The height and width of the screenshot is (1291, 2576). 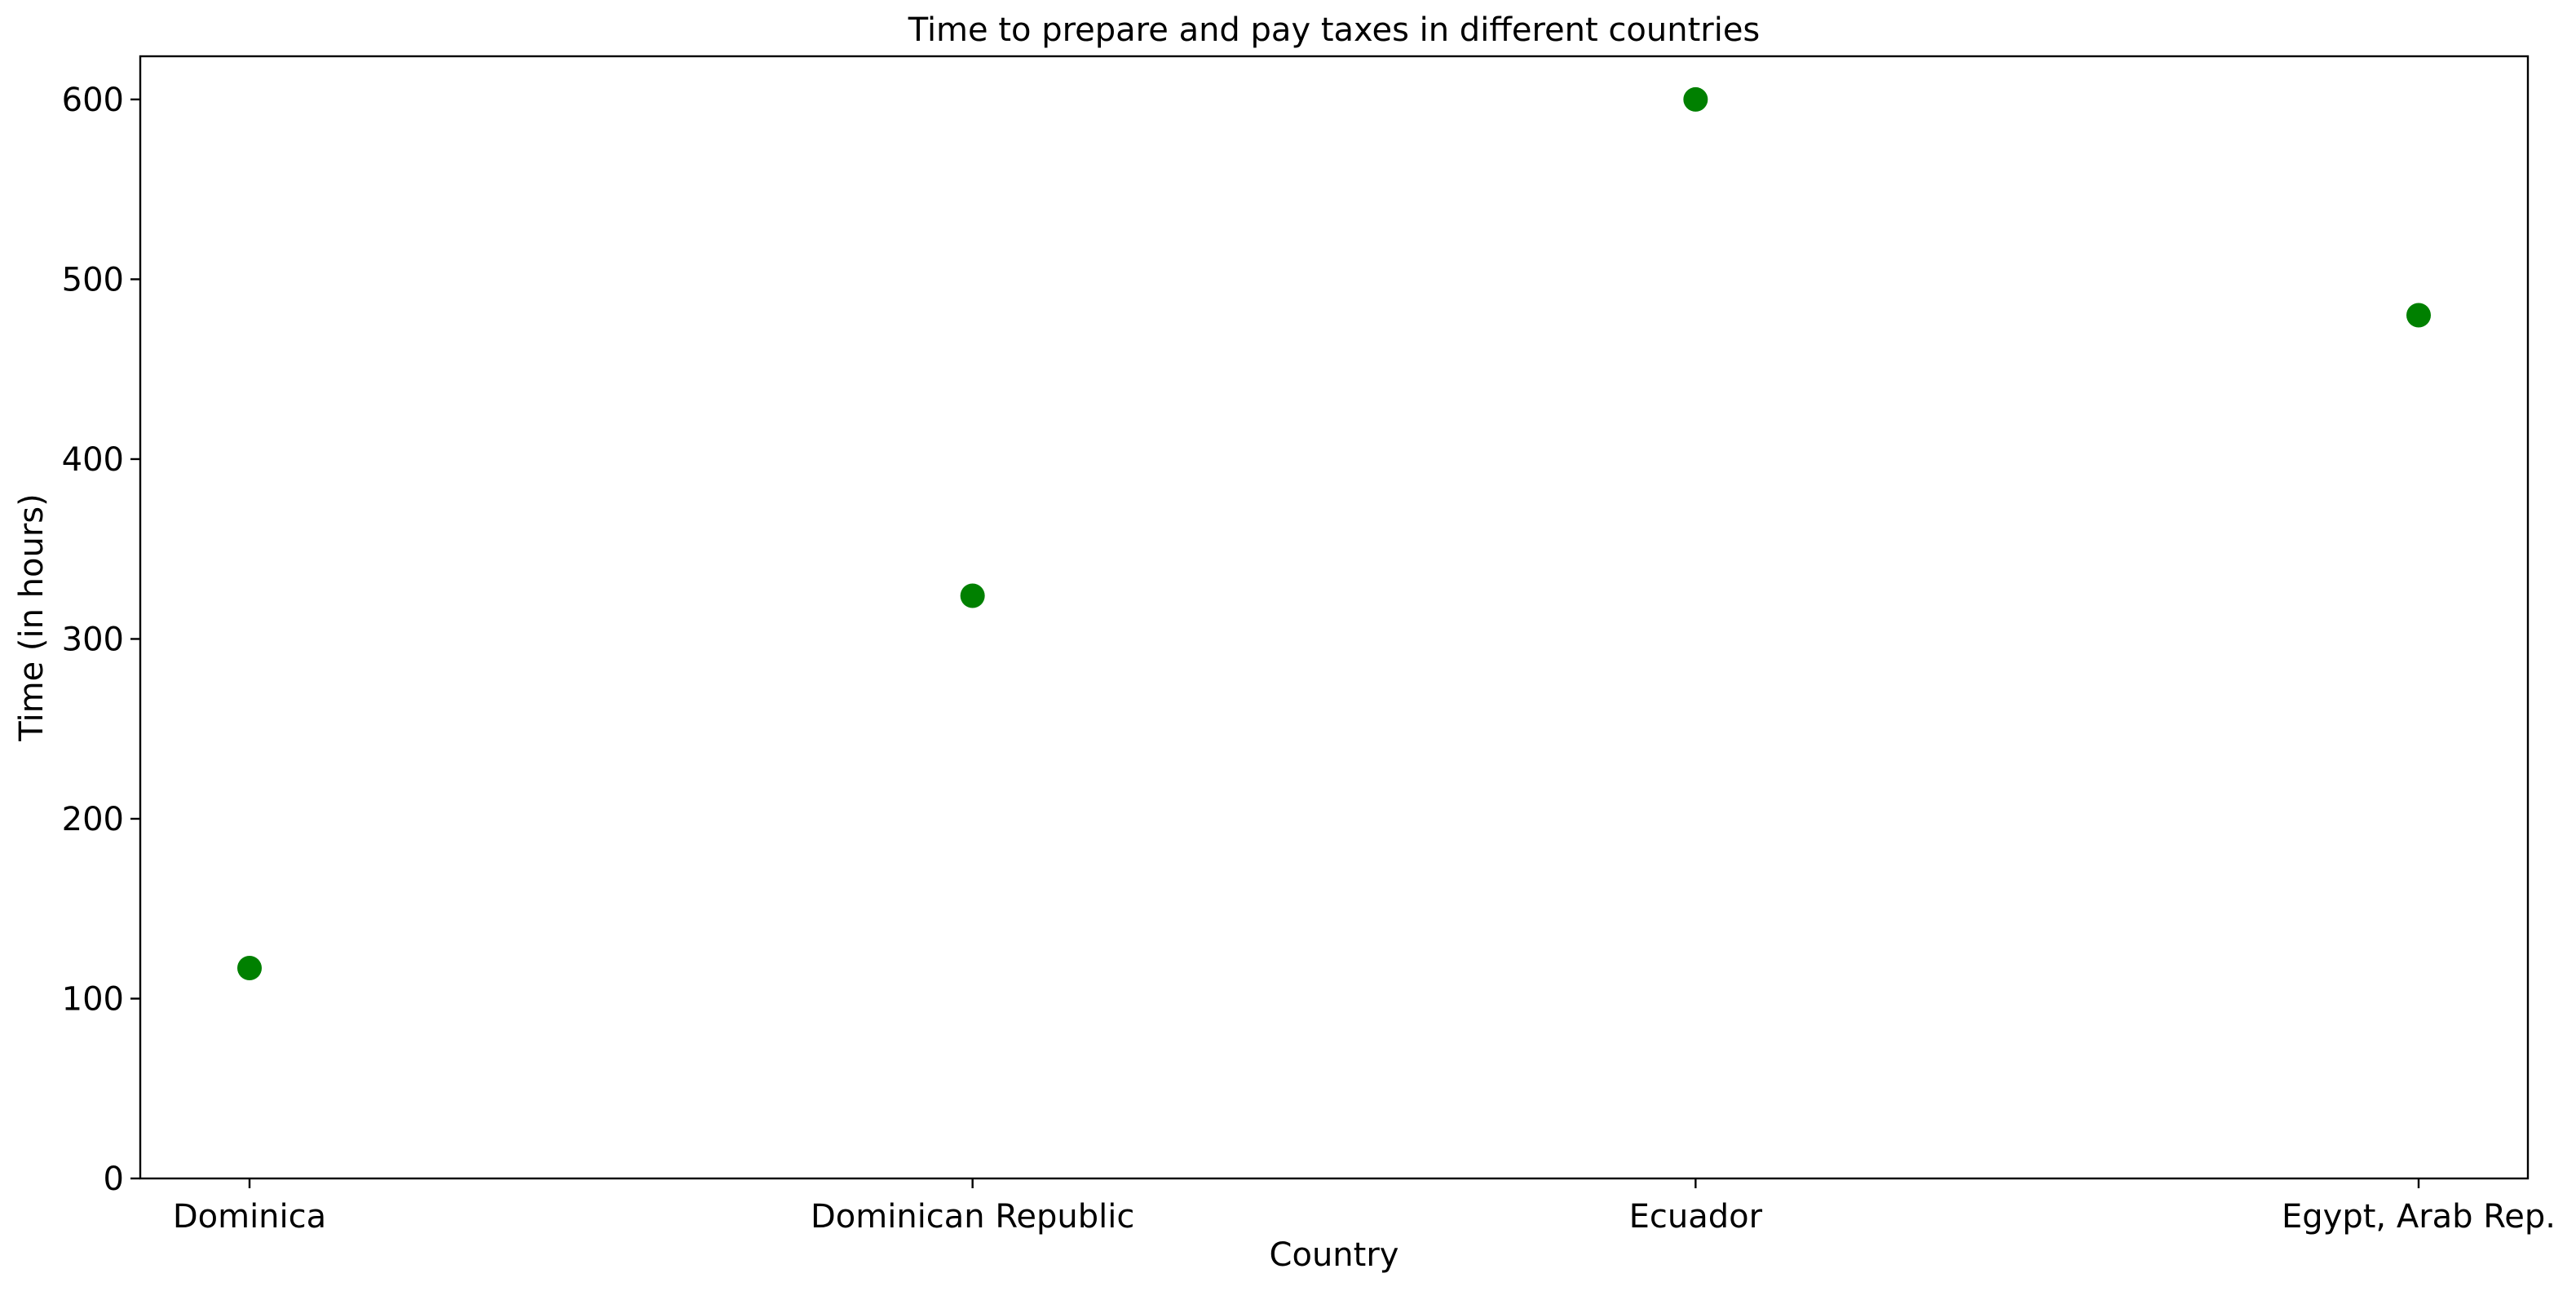 I want to click on x-axis-label: Country, so click(x=1334, y=1255).